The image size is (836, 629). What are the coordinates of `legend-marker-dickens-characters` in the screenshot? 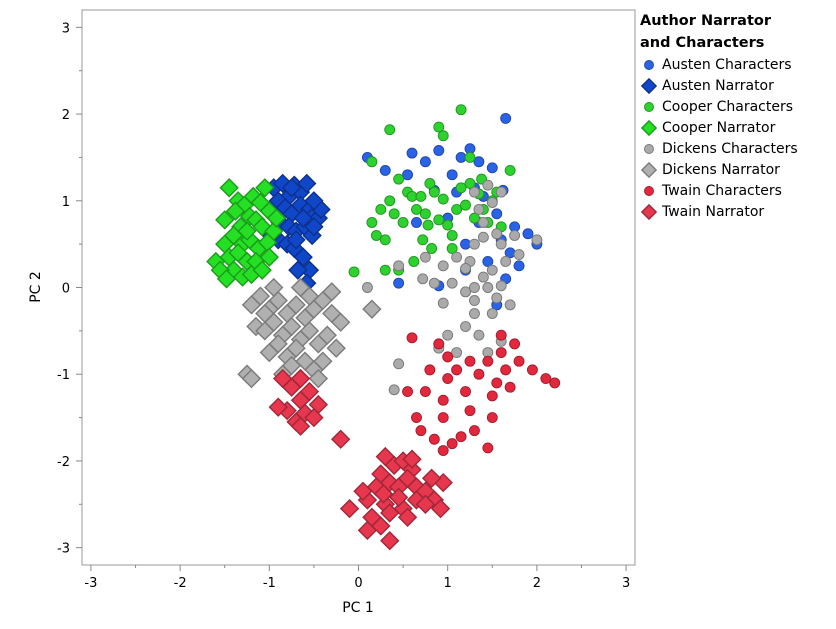 It's located at (649, 148).